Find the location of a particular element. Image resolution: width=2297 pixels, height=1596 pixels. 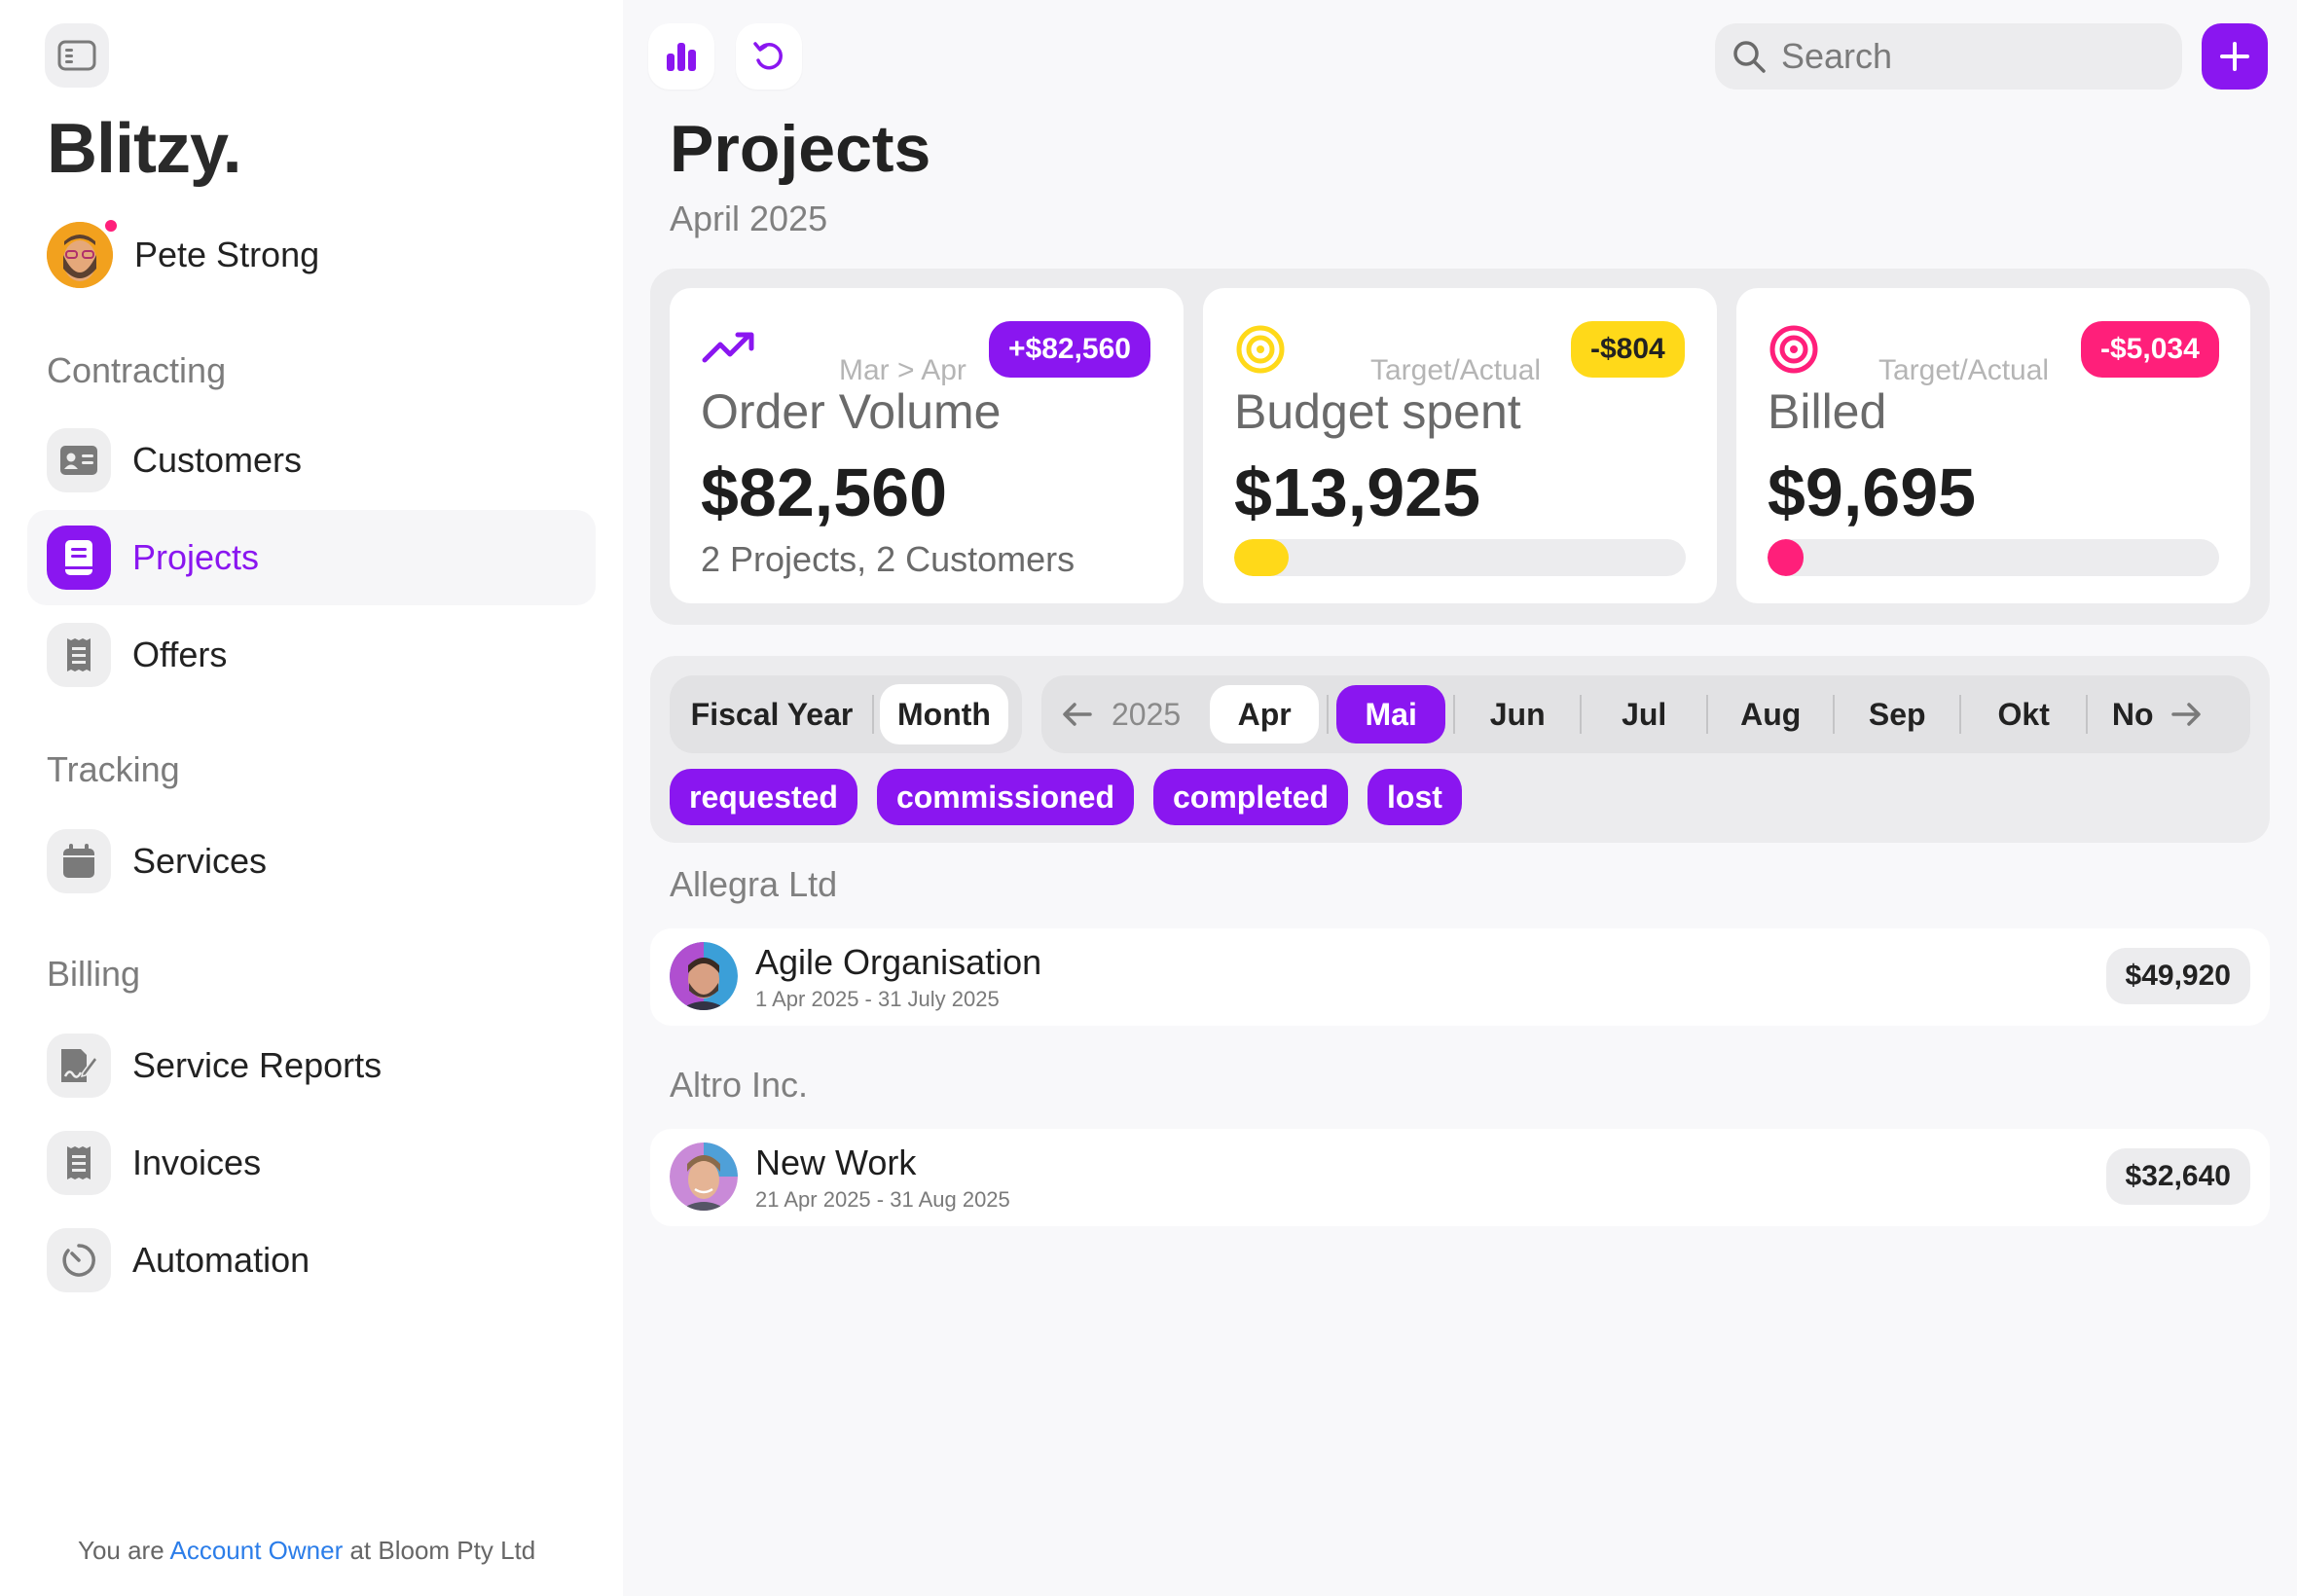

status-filters: requested commissioned completed lost is located at coordinates (1075, 797).